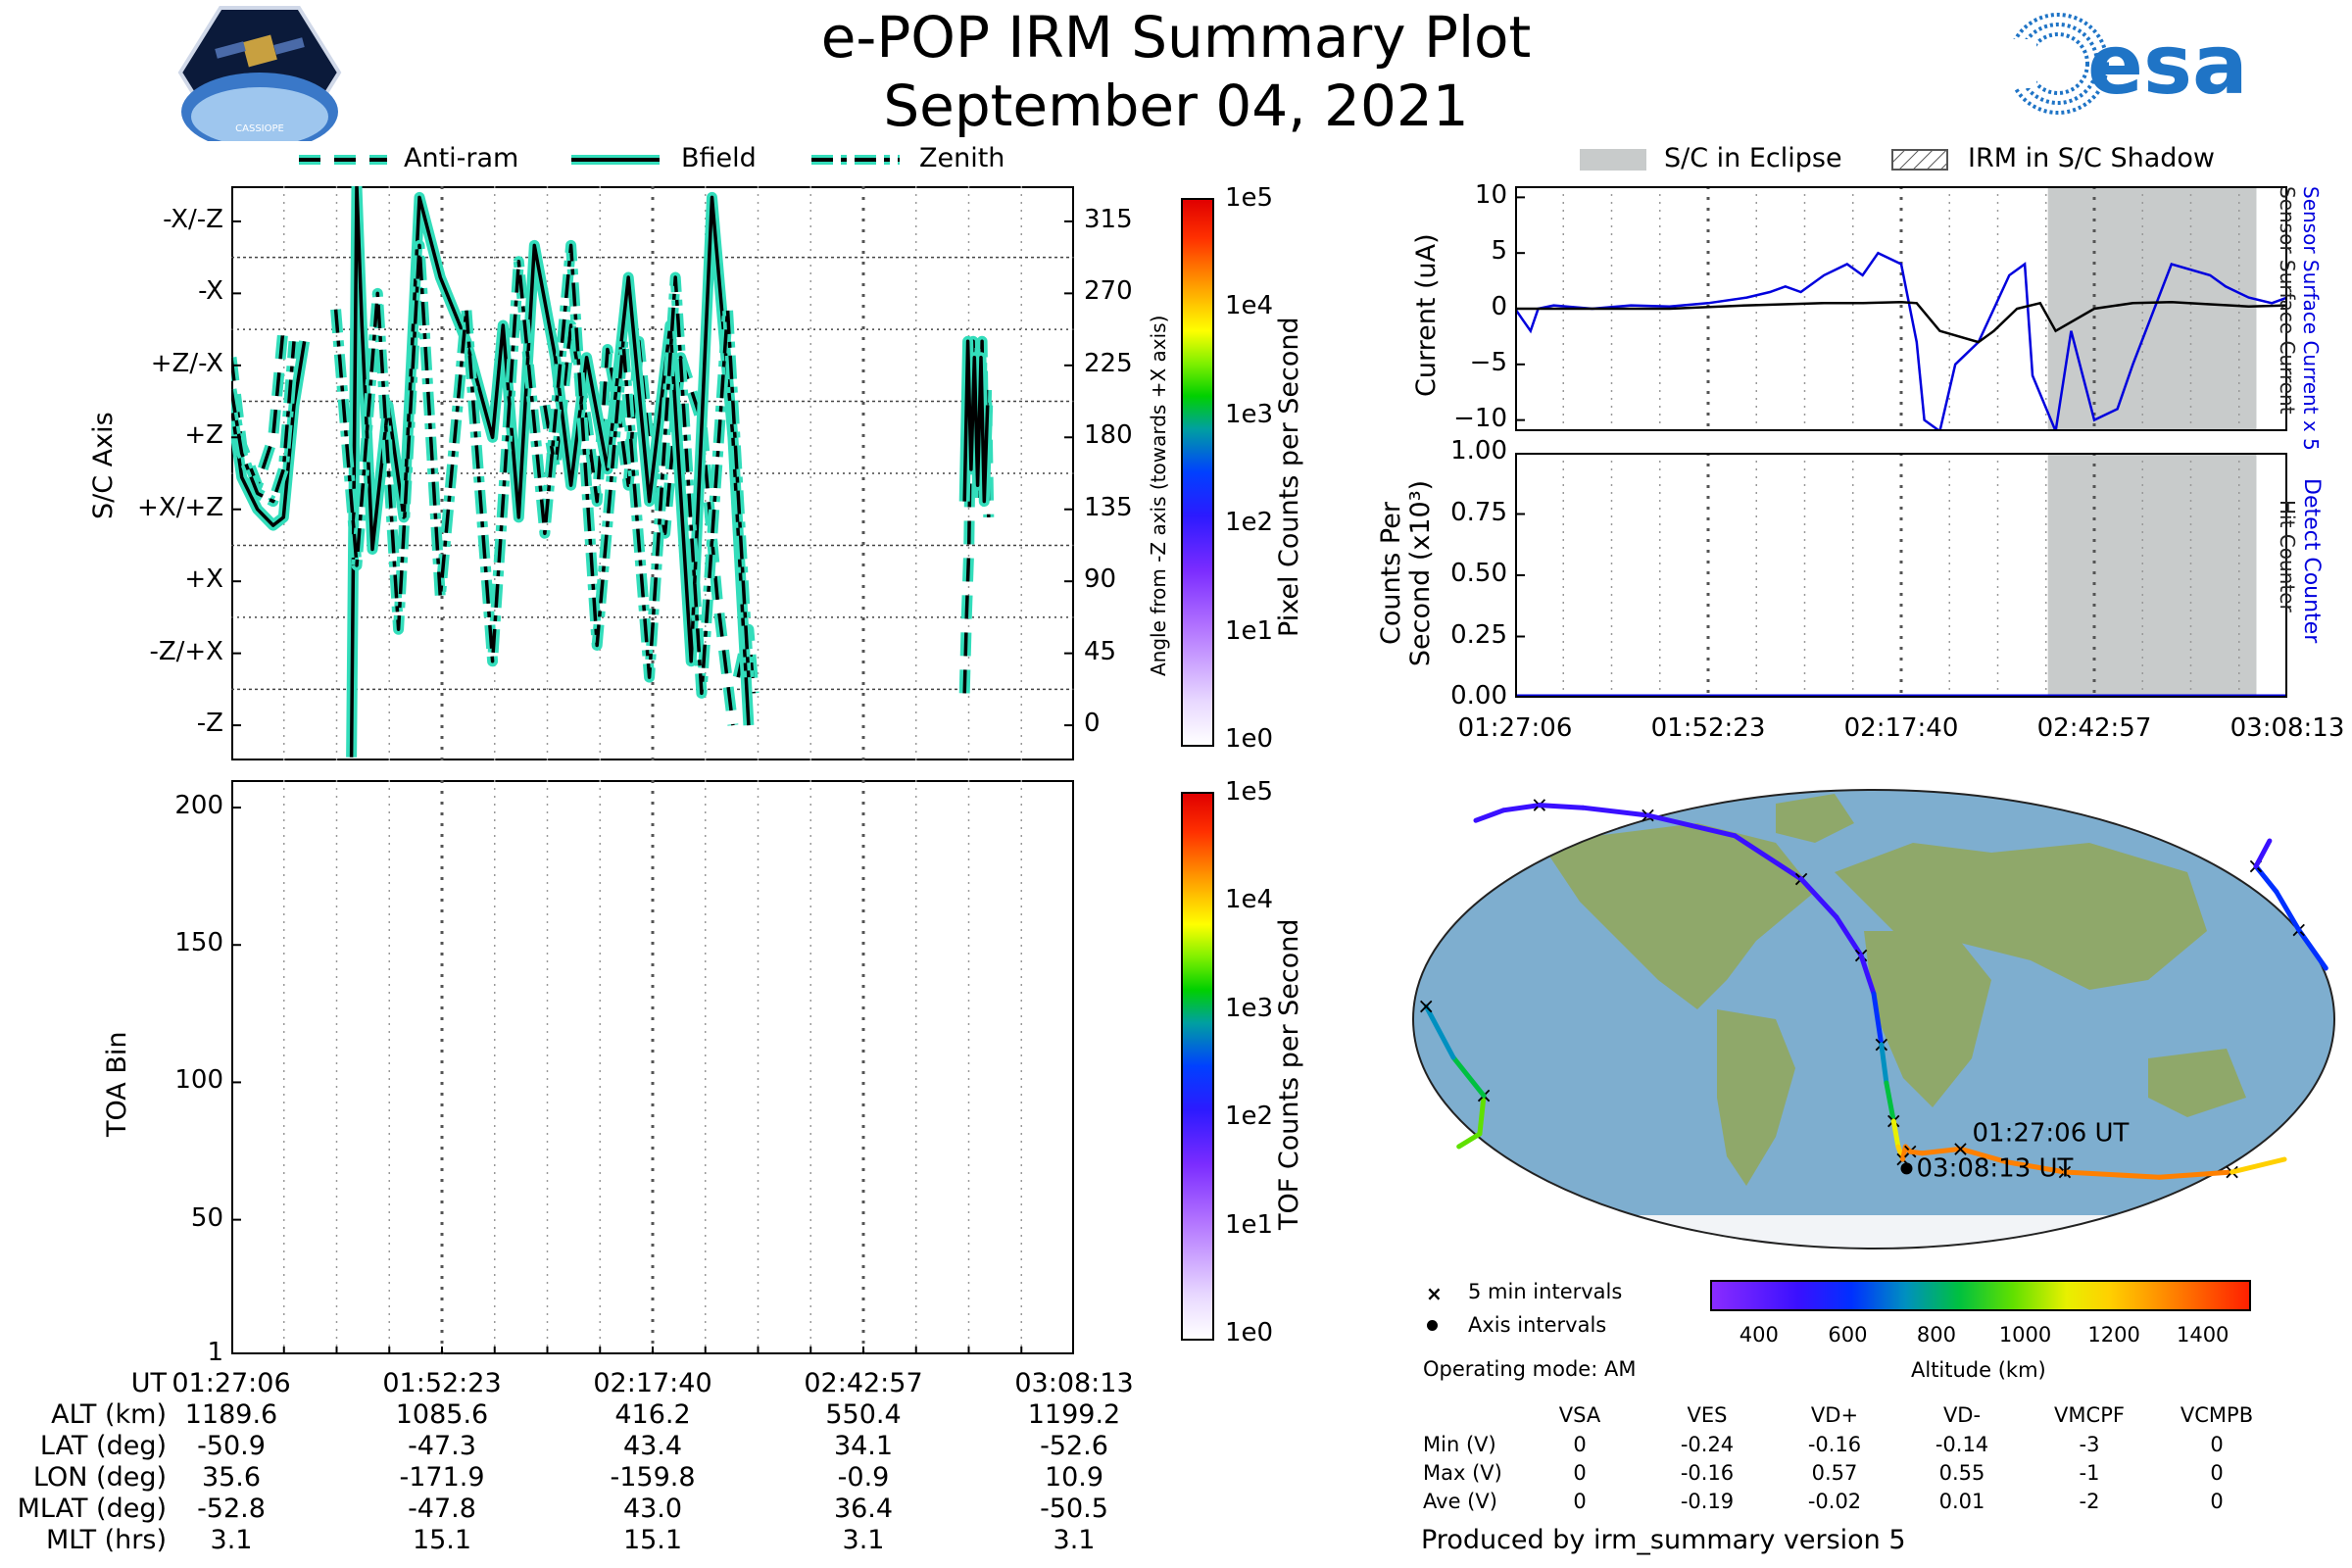  Describe the element at coordinates (863, 1509) in the screenshot. I see `annotation-value: 36.4` at that location.